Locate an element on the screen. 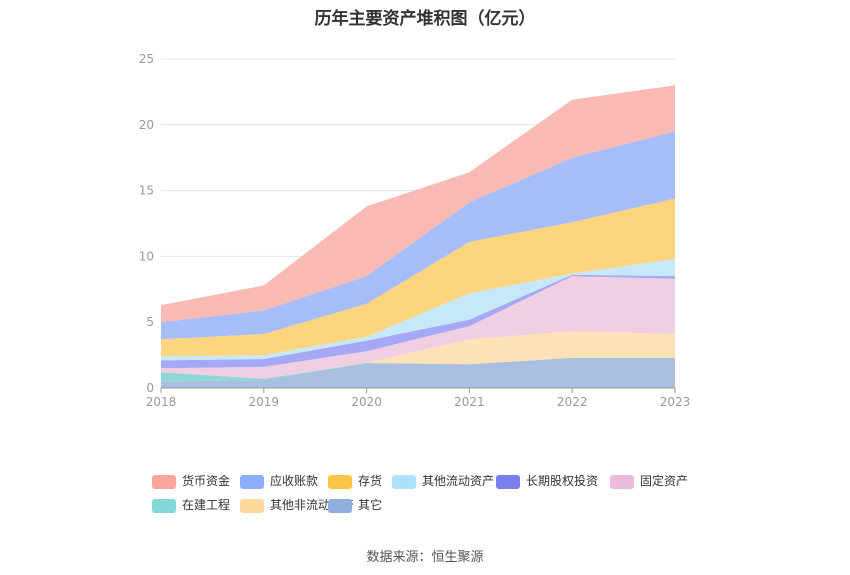 The image size is (850, 575). y-tick-label: 5 is located at coordinates (150, 322).